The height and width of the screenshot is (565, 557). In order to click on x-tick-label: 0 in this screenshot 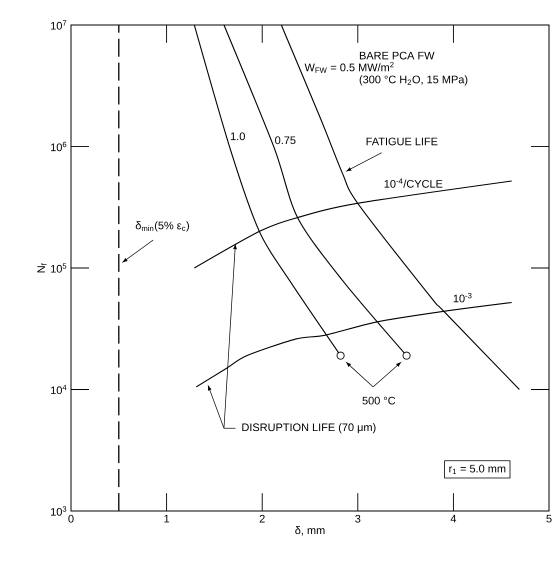, I will do `click(71, 518)`.